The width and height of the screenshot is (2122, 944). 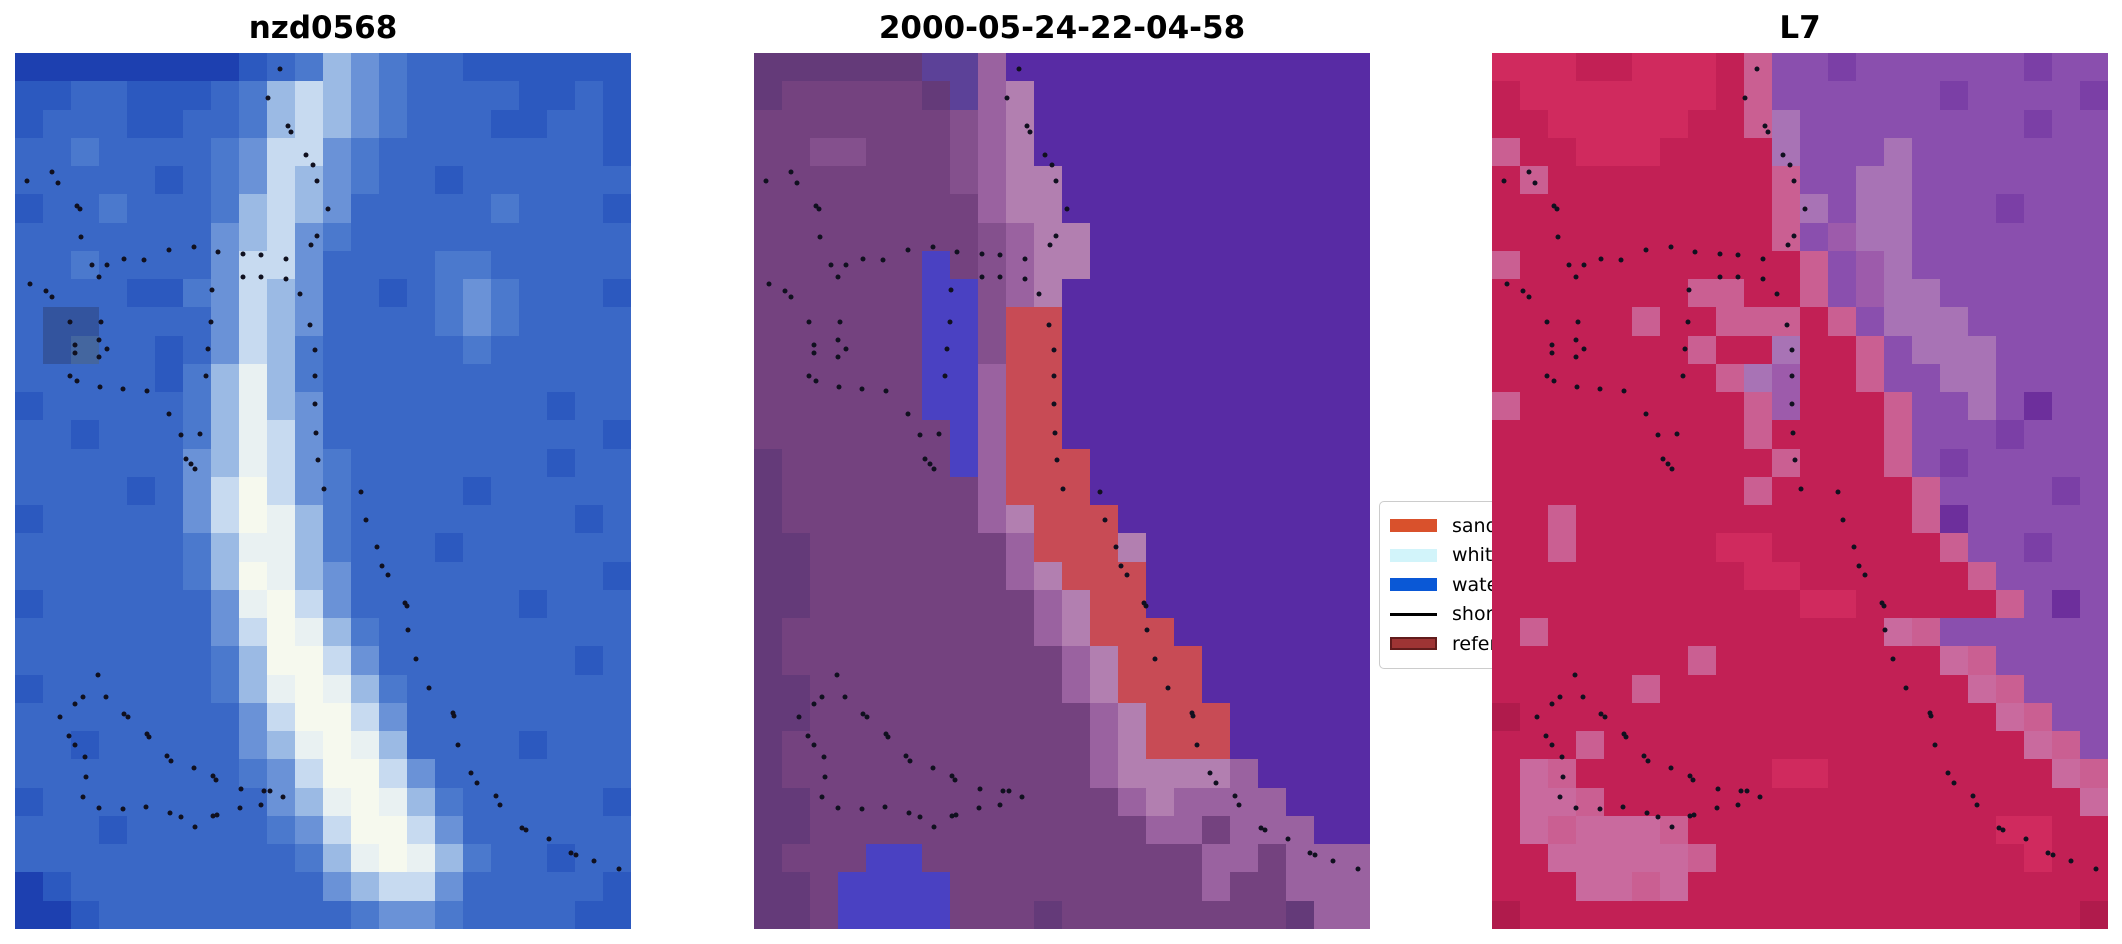 I want to click on panel-title-l7: L7, so click(x=1800, y=28).